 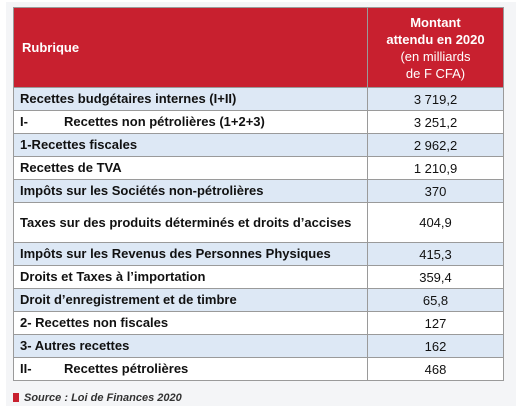 I want to click on header-amount-line2: attendu en 2020, so click(x=435, y=39).